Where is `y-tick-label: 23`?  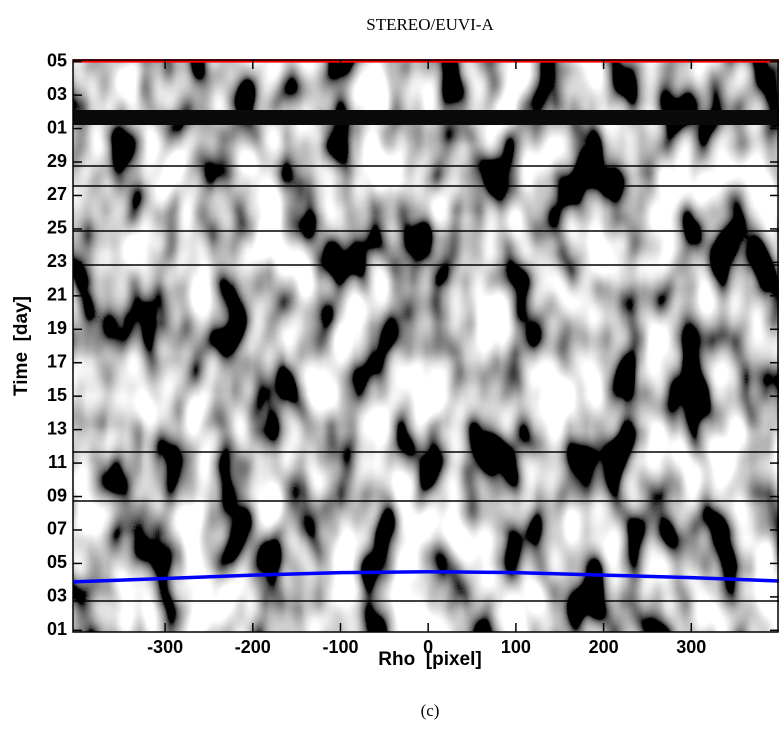
y-tick-label: 23 is located at coordinates (57, 261).